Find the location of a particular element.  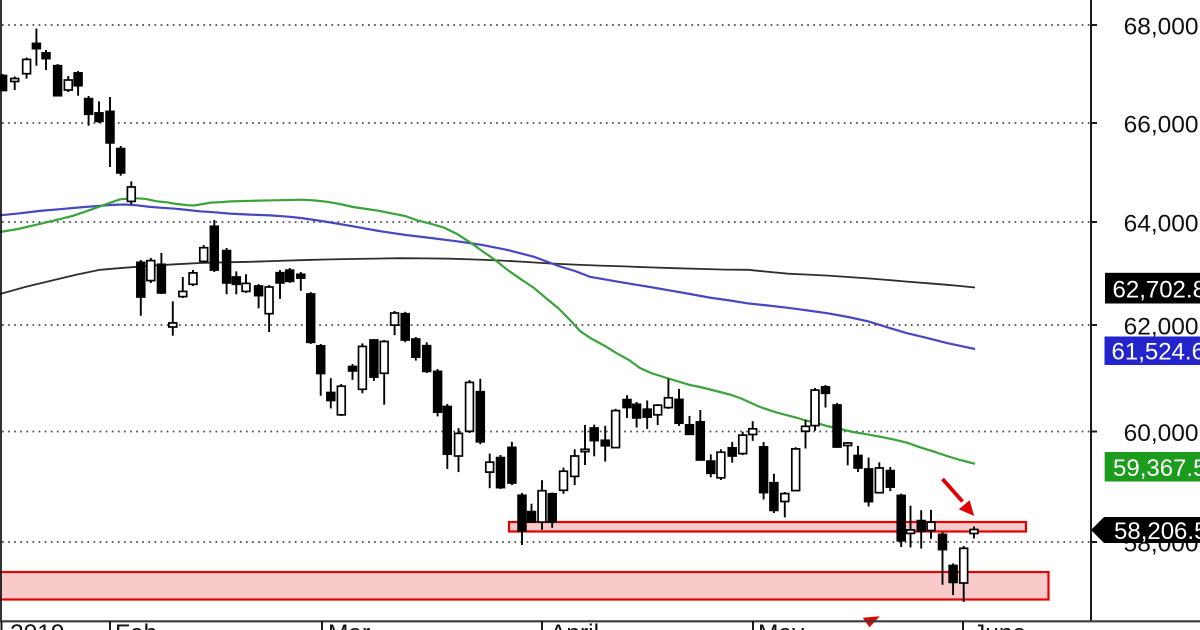

svg-text: April is located at coordinates (574, 625).